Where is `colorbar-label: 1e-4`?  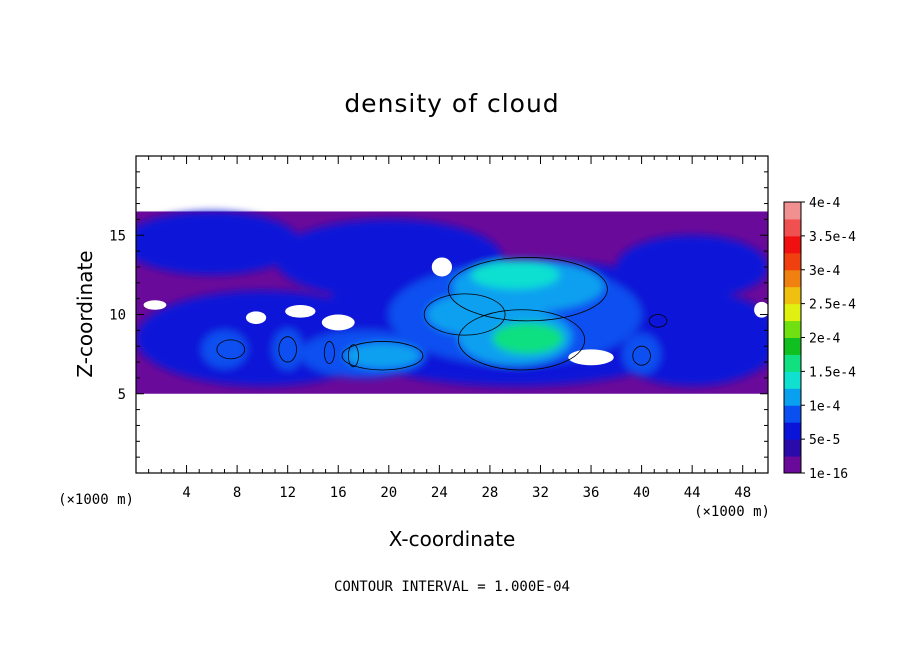
colorbar-label: 1e-4 is located at coordinates (824, 406).